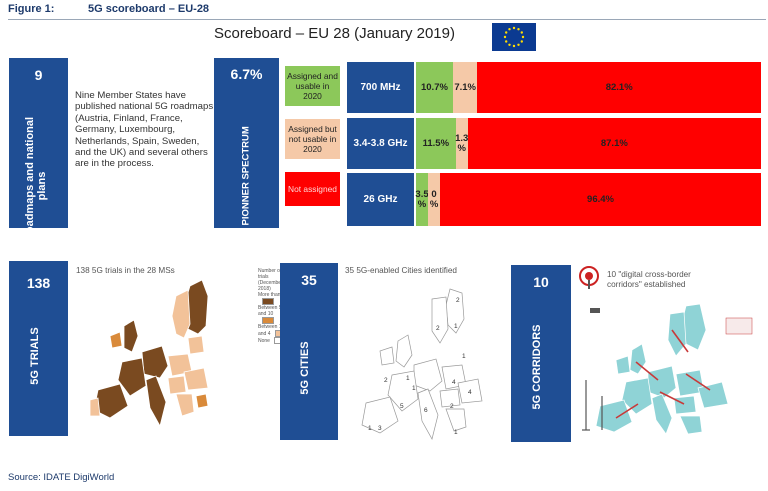 This screenshot has width=768, height=491. What do you see at coordinates (312, 86) in the screenshot?
I see `legend-assigned-usable: Assigned and usable in 2020` at bounding box center [312, 86].